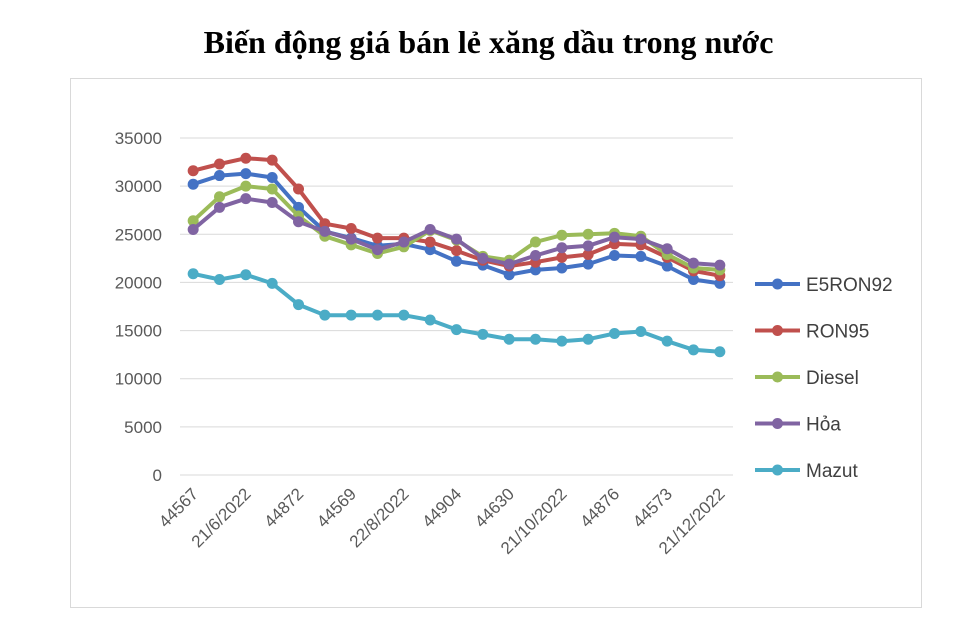 This screenshot has height=641, width=977. I want to click on series-mazut, so click(456, 313).